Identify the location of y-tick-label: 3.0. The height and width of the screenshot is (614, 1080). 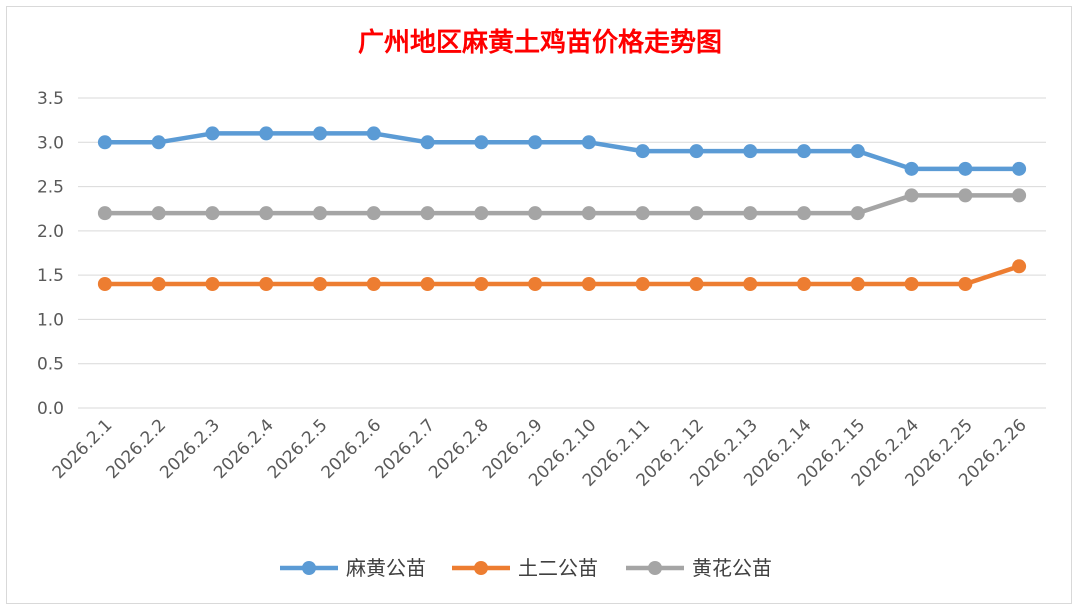
(50, 143).